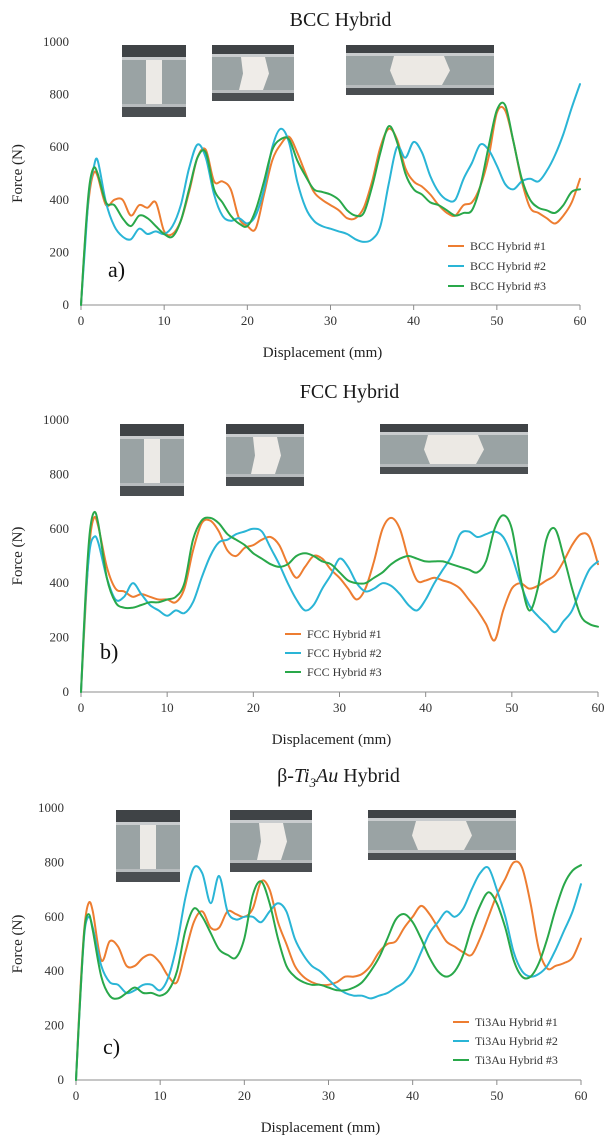  I want to click on legend-entry-1: Ti3Au Hybrid #1, so click(516, 1022).